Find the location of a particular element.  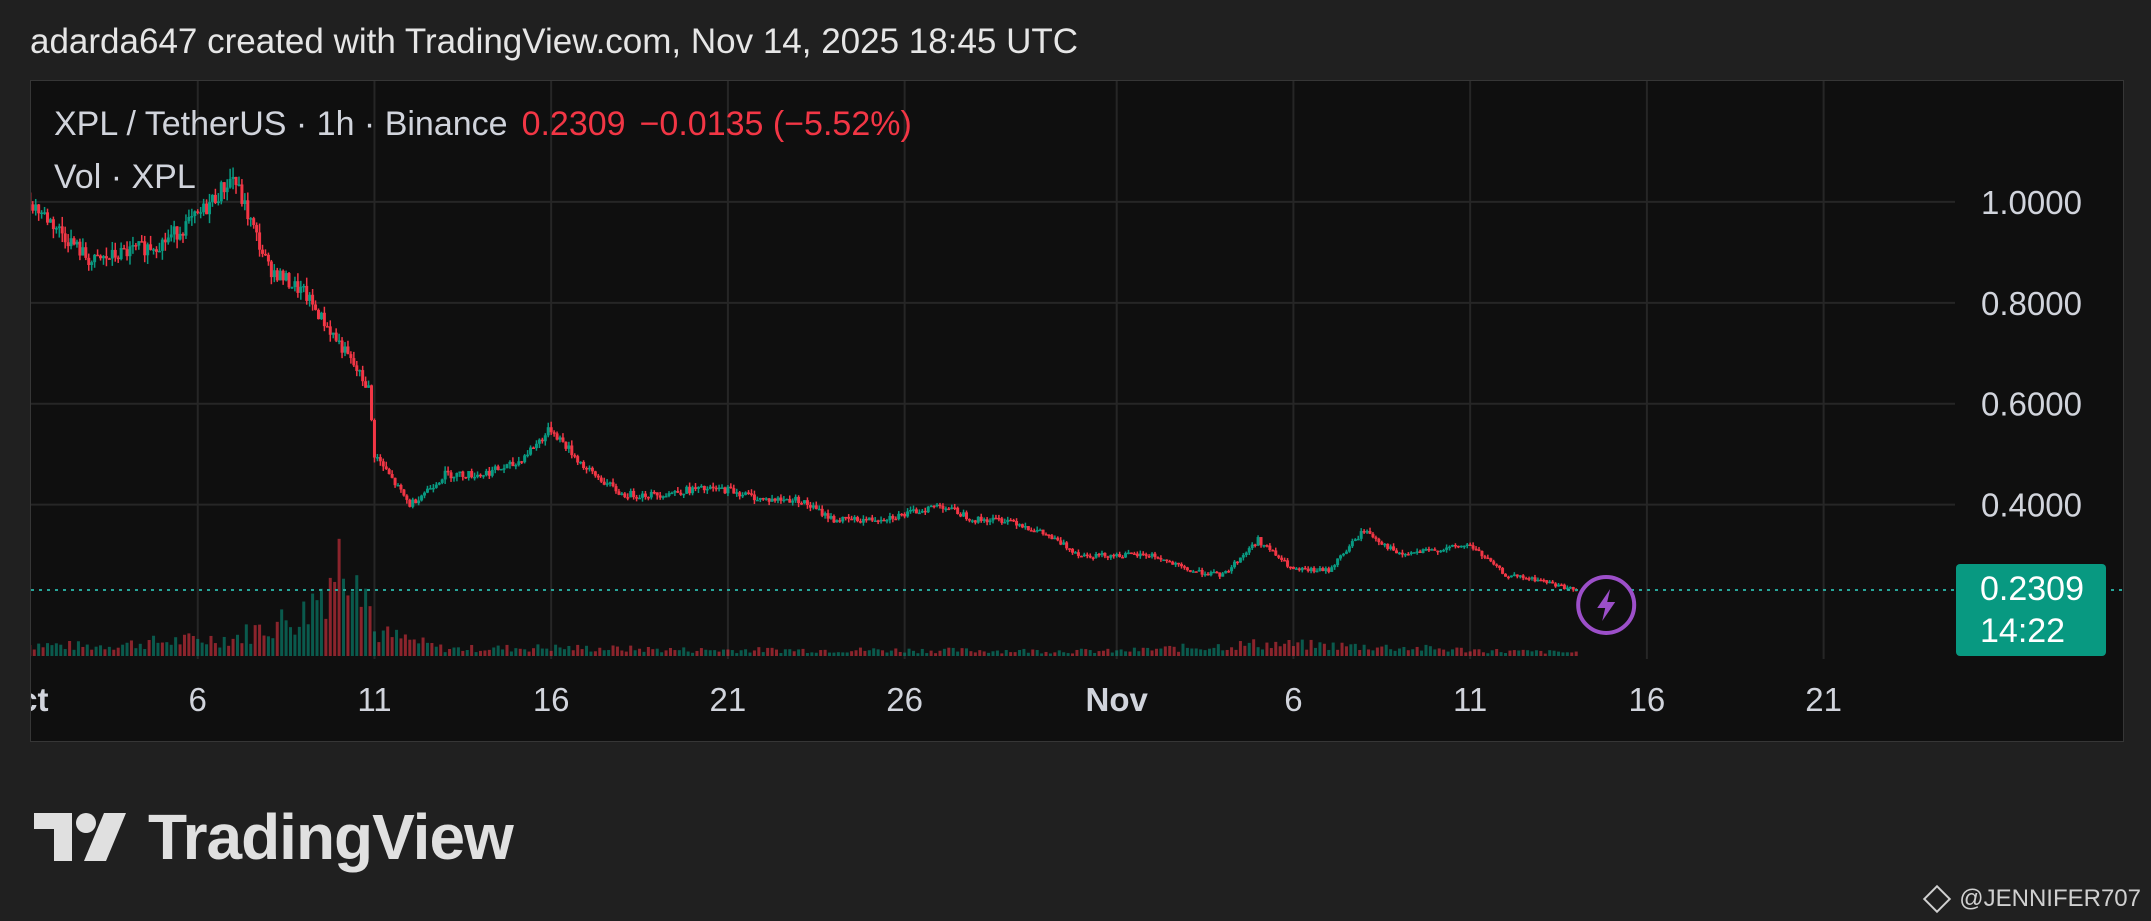

last-price-label: 0.2309 is located at coordinates (573, 124).